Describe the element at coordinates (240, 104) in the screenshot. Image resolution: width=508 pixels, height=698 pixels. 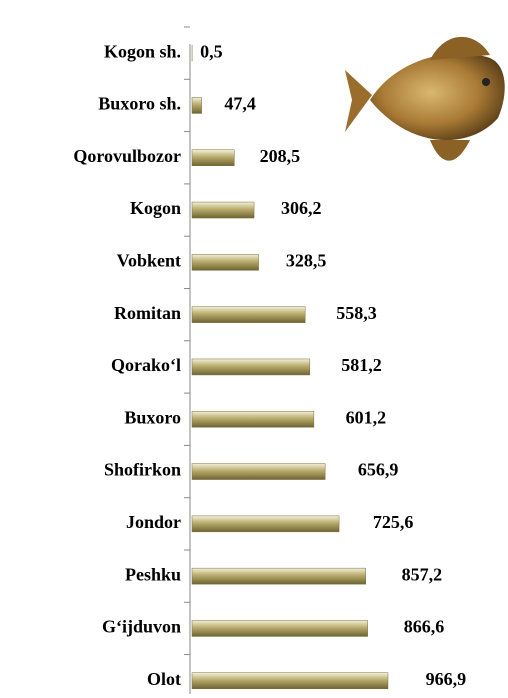
I see `data-label: 47,4` at that location.